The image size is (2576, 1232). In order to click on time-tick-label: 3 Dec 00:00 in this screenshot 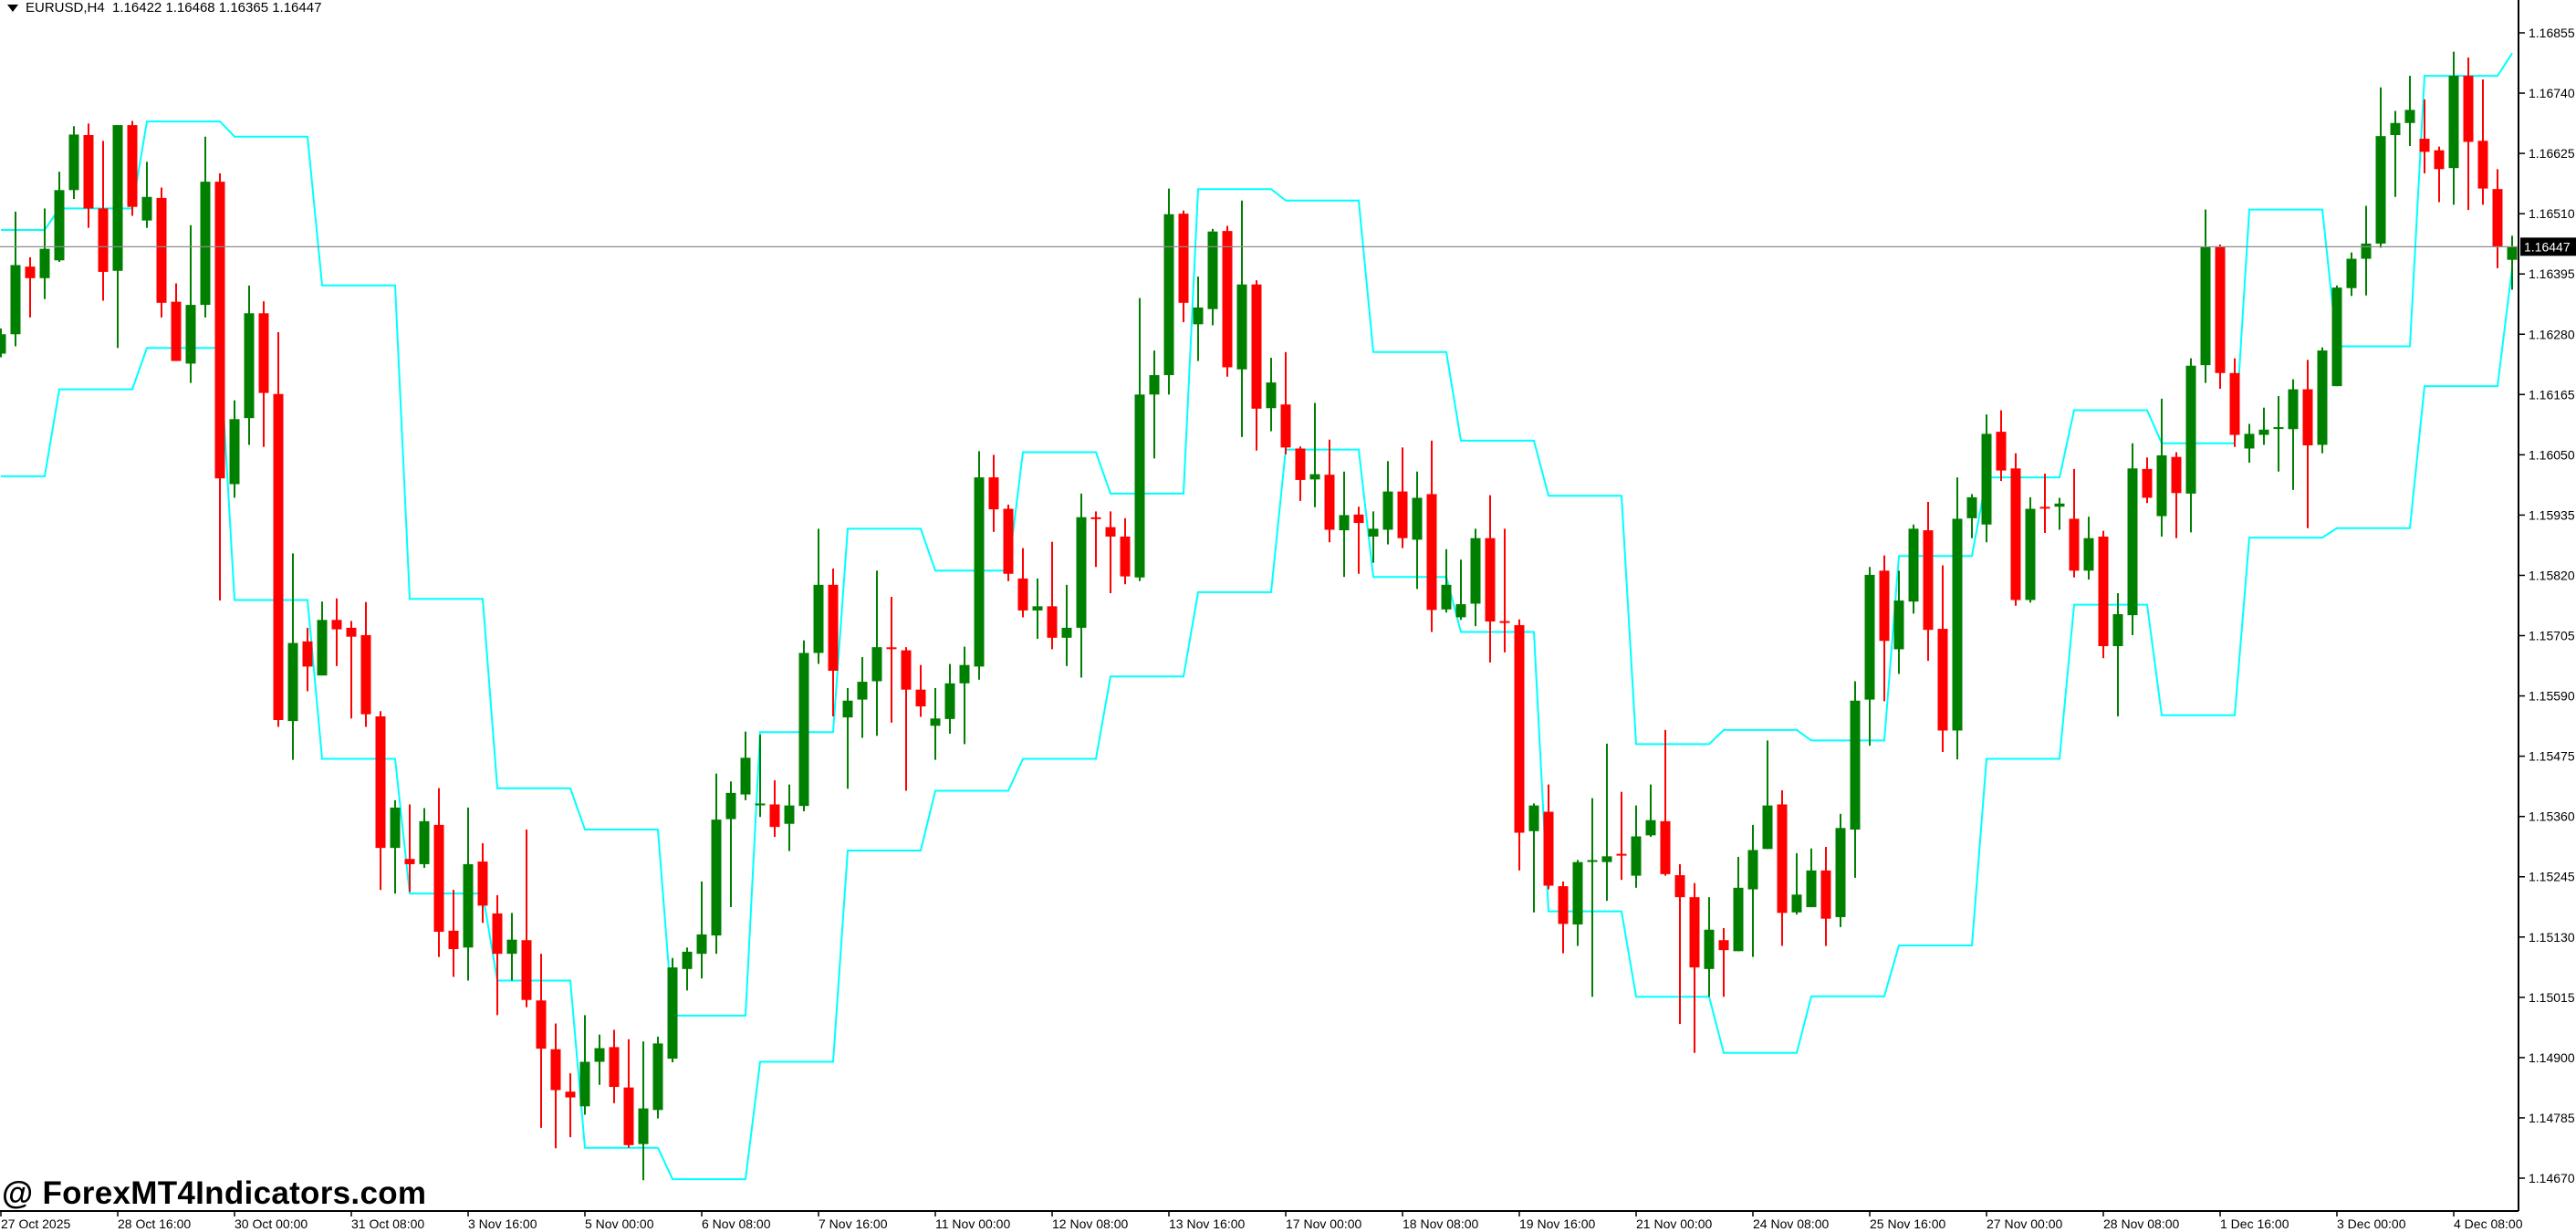, I will do `click(2371, 1223)`.